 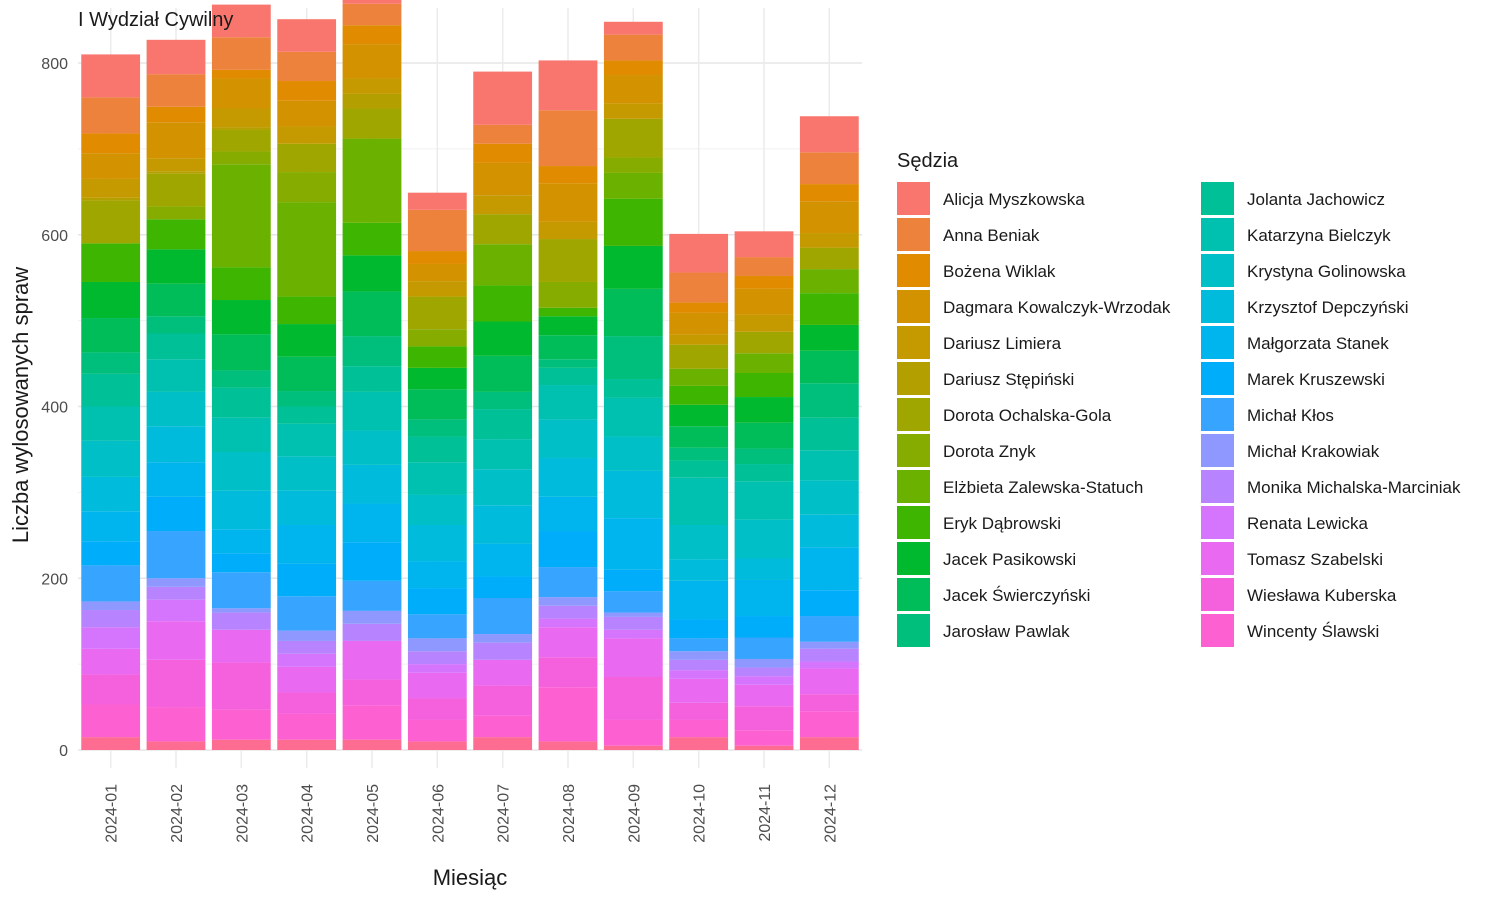 What do you see at coordinates (1006, 631) in the screenshot?
I see `legend-label: Jarosław Pawlak` at bounding box center [1006, 631].